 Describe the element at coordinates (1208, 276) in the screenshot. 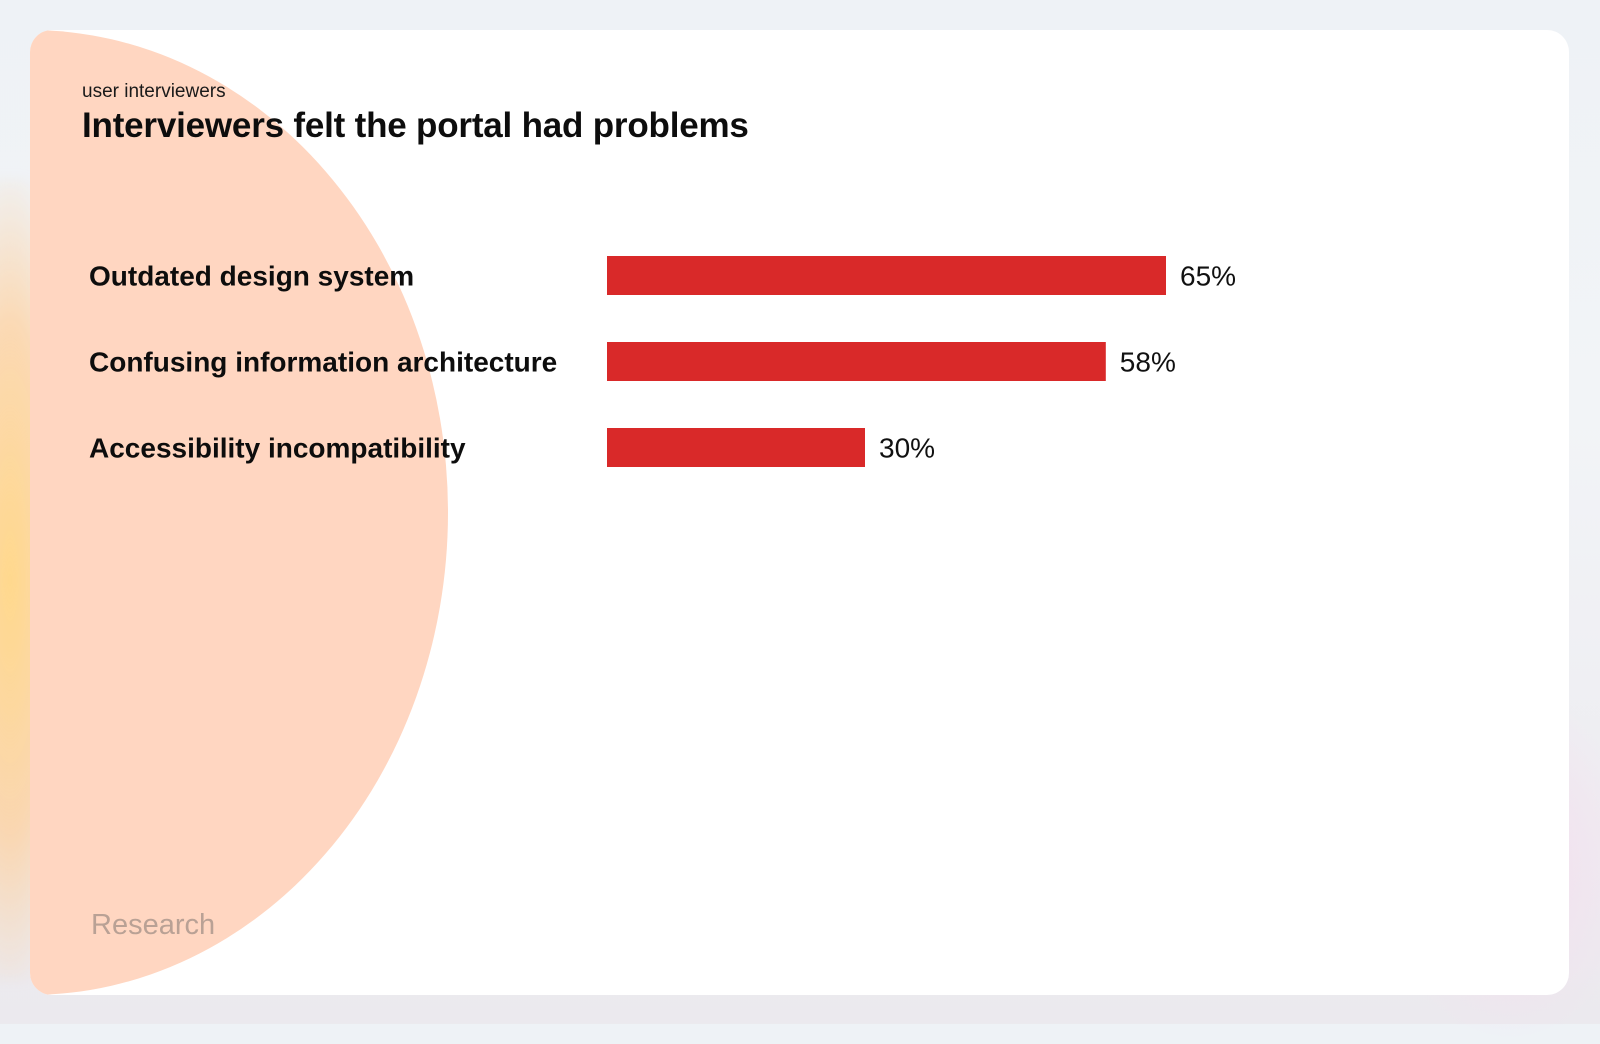

I see `value-label: 65%` at that location.